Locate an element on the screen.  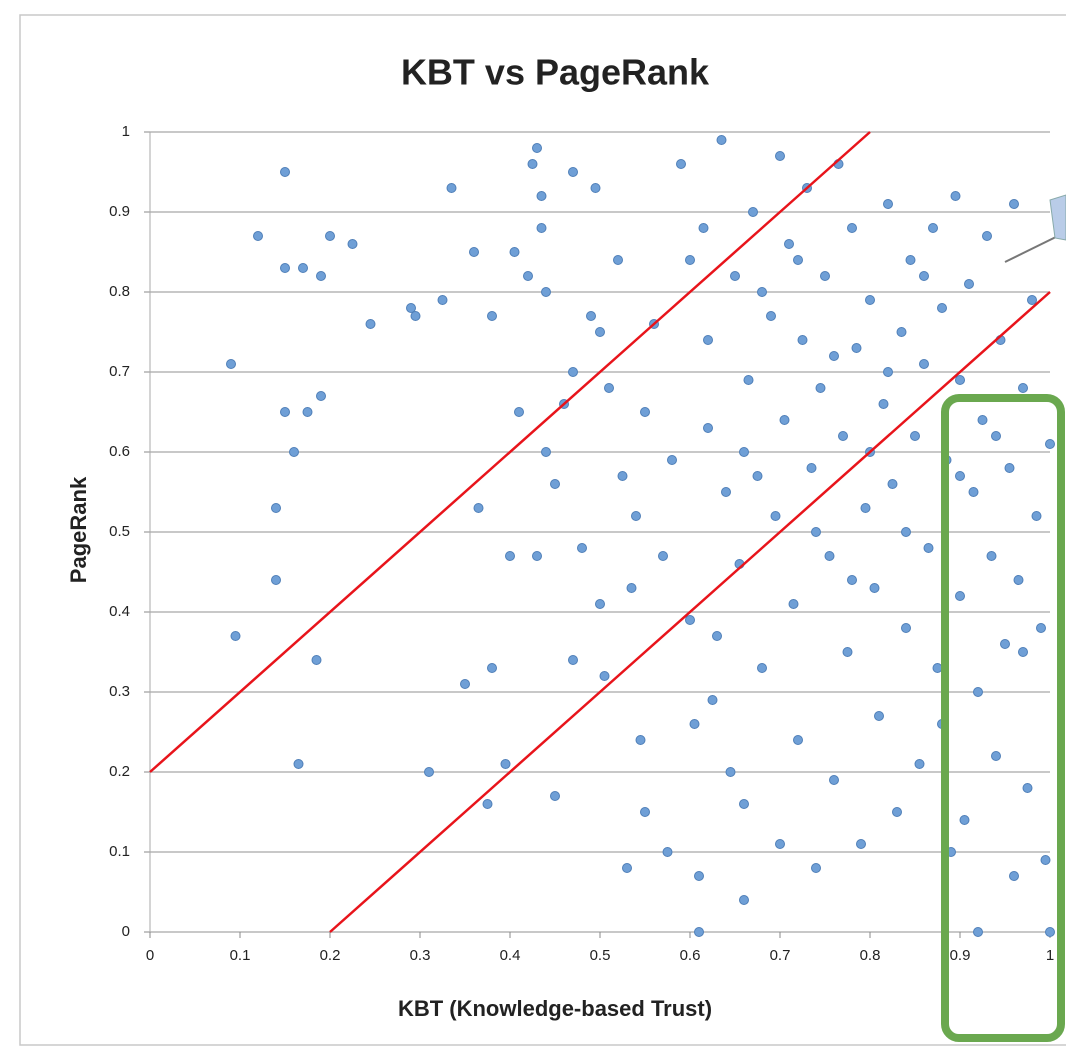
y-tick-label: 0.5 is located at coordinates (119, 531).